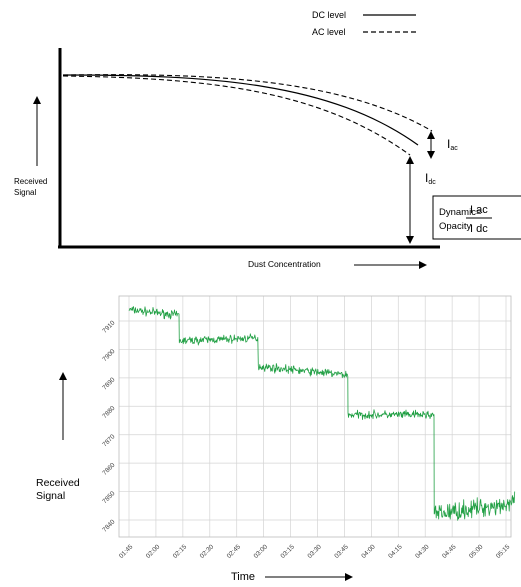  What do you see at coordinates (261, 551) in the screenshot?
I see `x-tick-label: 03:00` at bounding box center [261, 551].